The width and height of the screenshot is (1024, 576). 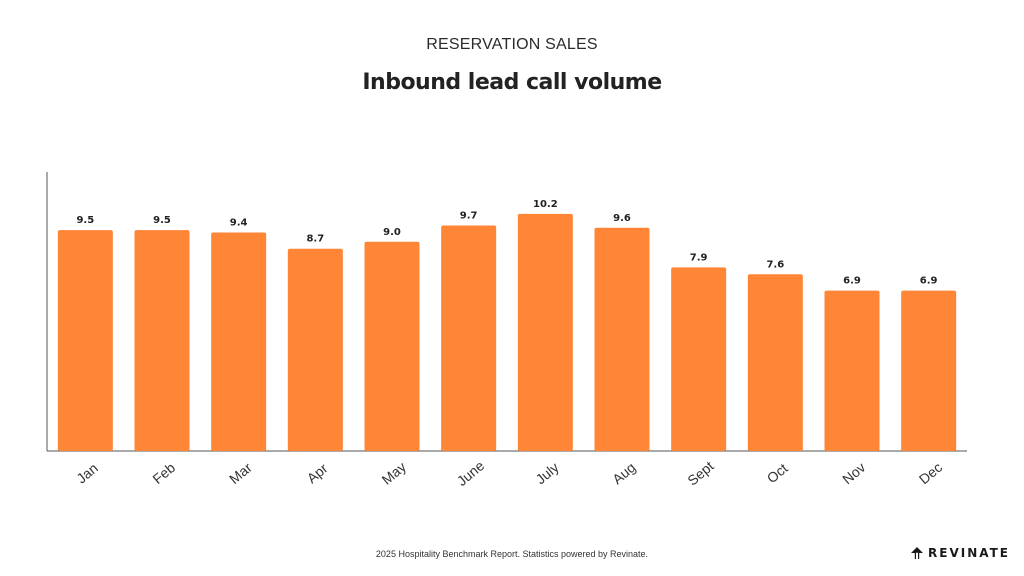 What do you see at coordinates (315, 239) in the screenshot?
I see `data-label-apr: 8.7` at bounding box center [315, 239].